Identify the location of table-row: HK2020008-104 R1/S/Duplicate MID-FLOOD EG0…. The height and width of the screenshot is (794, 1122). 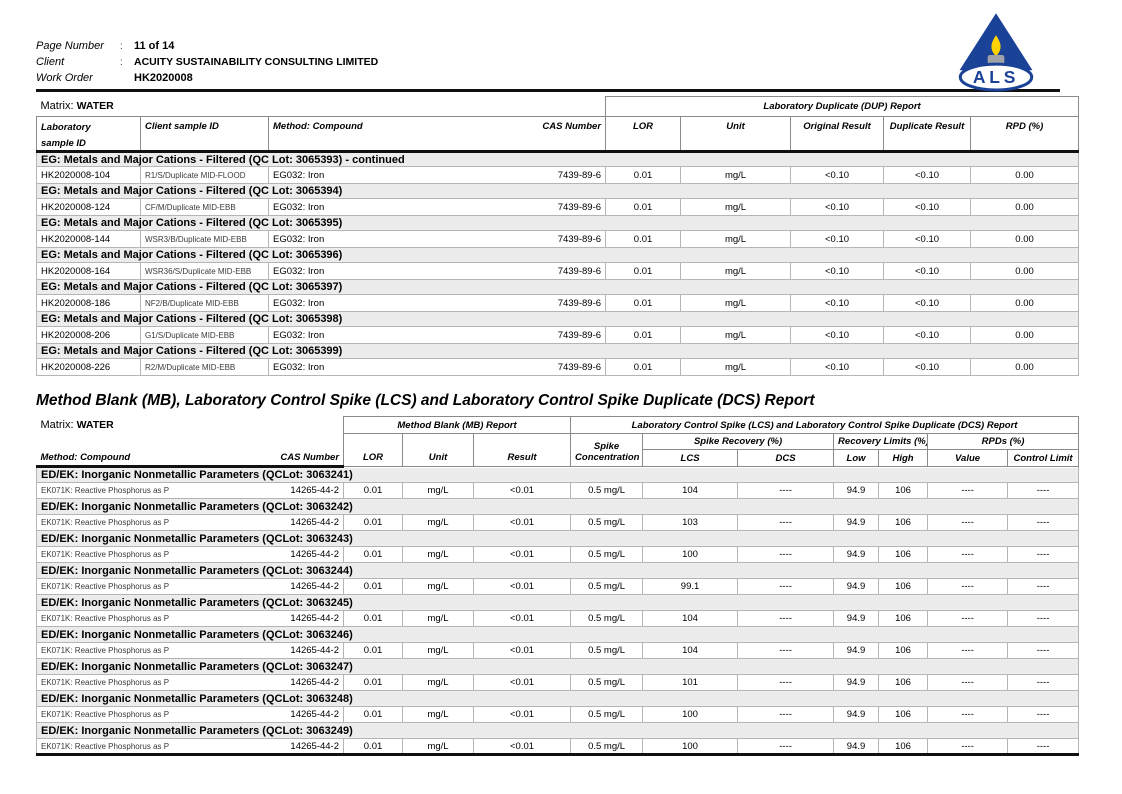
(558, 175).